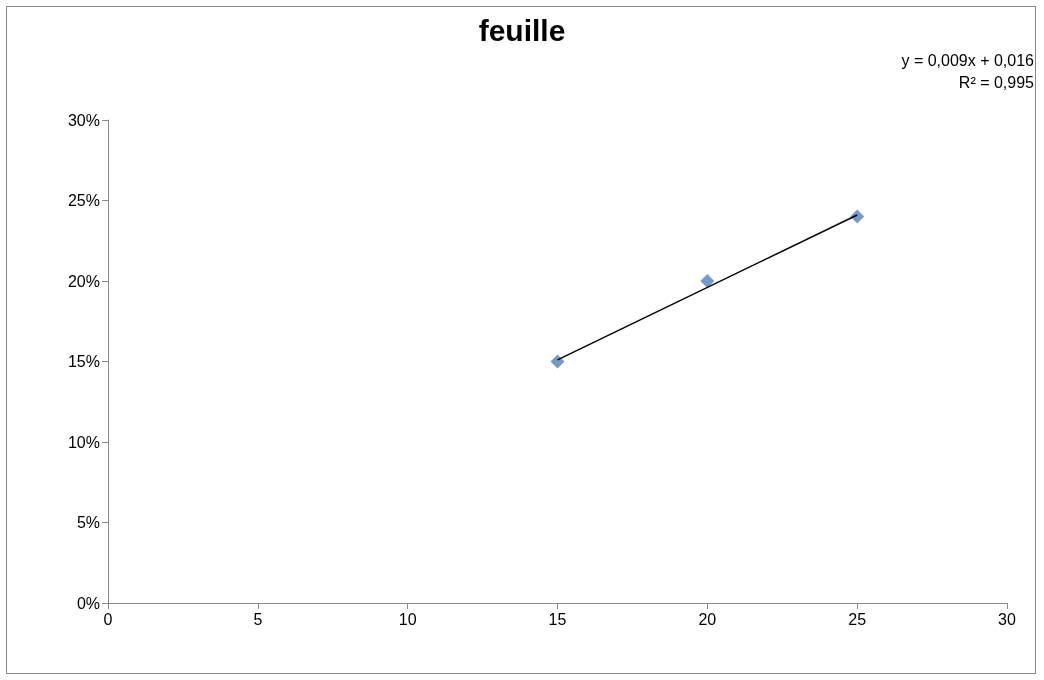 Image resolution: width=1044 pixels, height=680 pixels. What do you see at coordinates (88, 522) in the screenshot?
I see `y-tick-label: 5%` at bounding box center [88, 522].